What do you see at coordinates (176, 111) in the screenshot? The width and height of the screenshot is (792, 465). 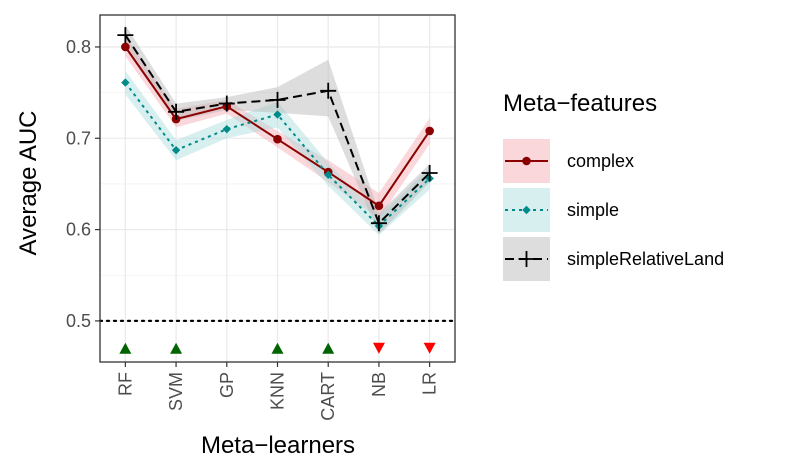 I see `point-simpleRelativeLand-SVM` at bounding box center [176, 111].